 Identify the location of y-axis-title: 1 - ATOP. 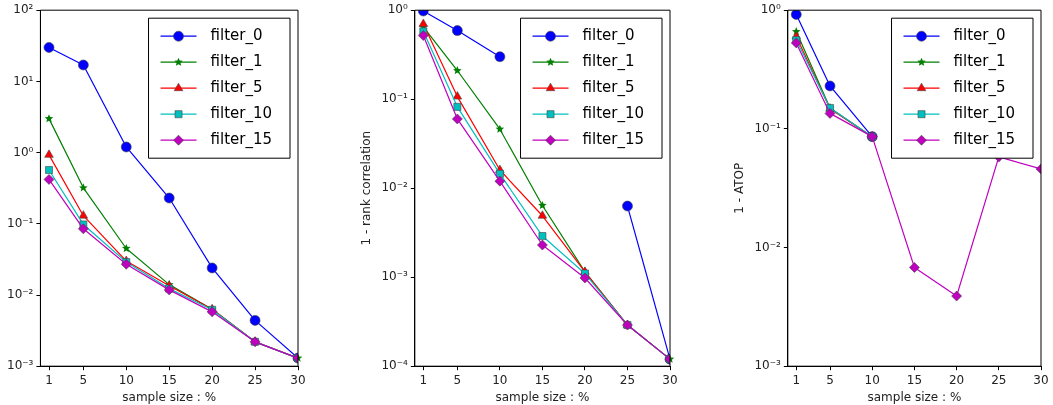
(739, 188).